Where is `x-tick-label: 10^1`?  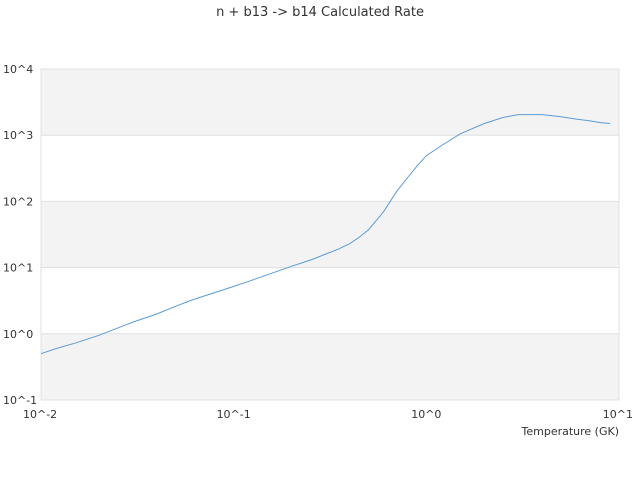
x-tick-label: 10^1 is located at coordinates (618, 414).